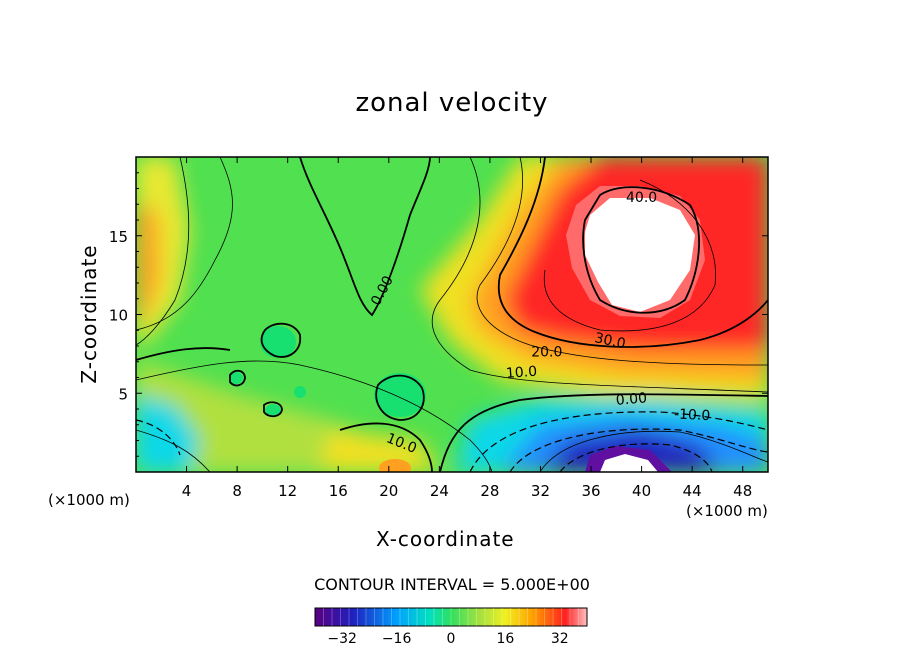 Image resolution: width=904 pixels, height=654 pixels. What do you see at coordinates (388, 491) in the screenshot?
I see `x-tick-label: 20` at bounding box center [388, 491].